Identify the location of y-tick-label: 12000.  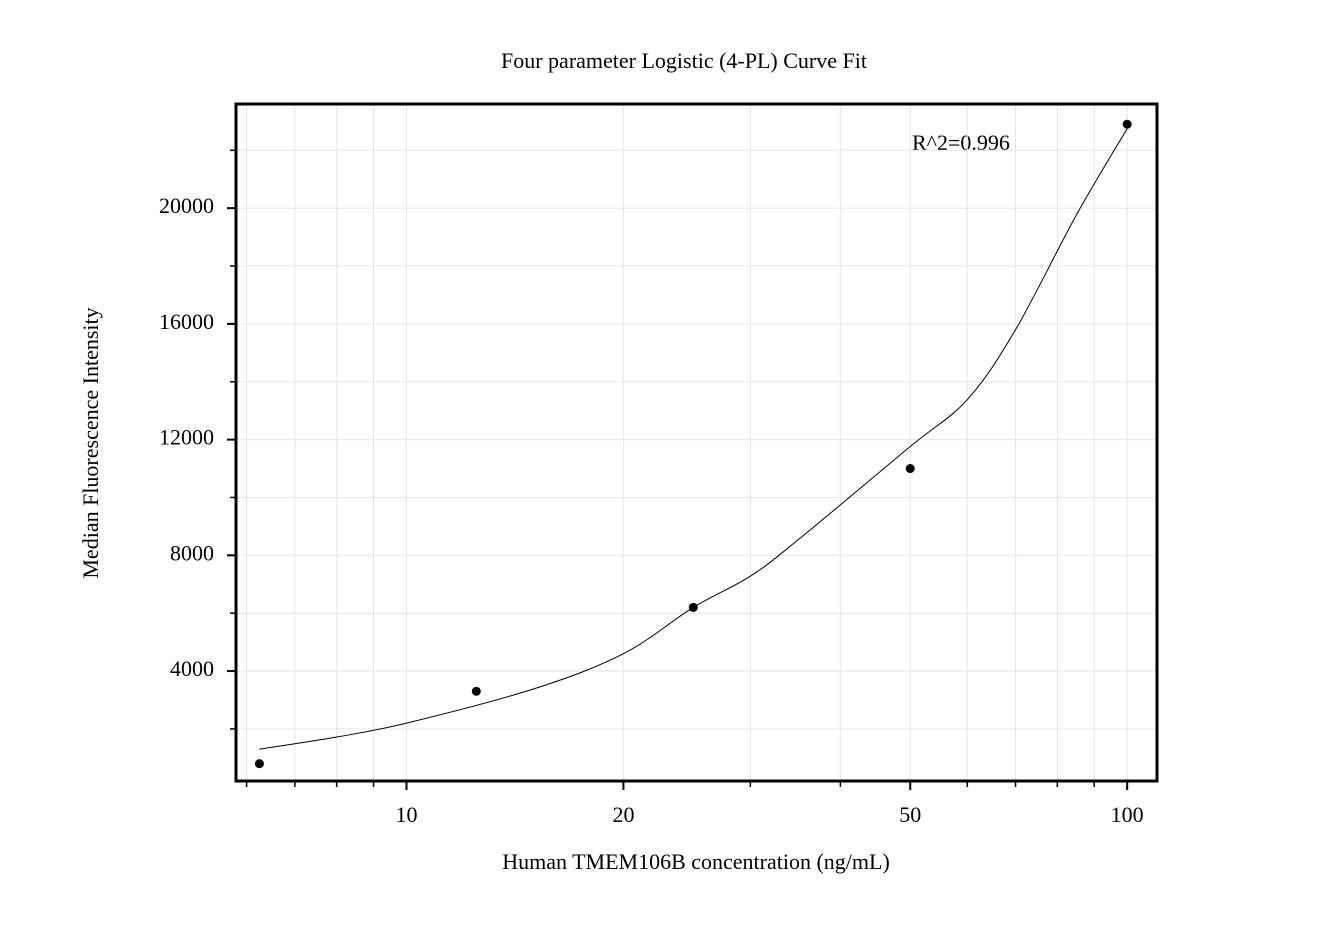
(186, 437).